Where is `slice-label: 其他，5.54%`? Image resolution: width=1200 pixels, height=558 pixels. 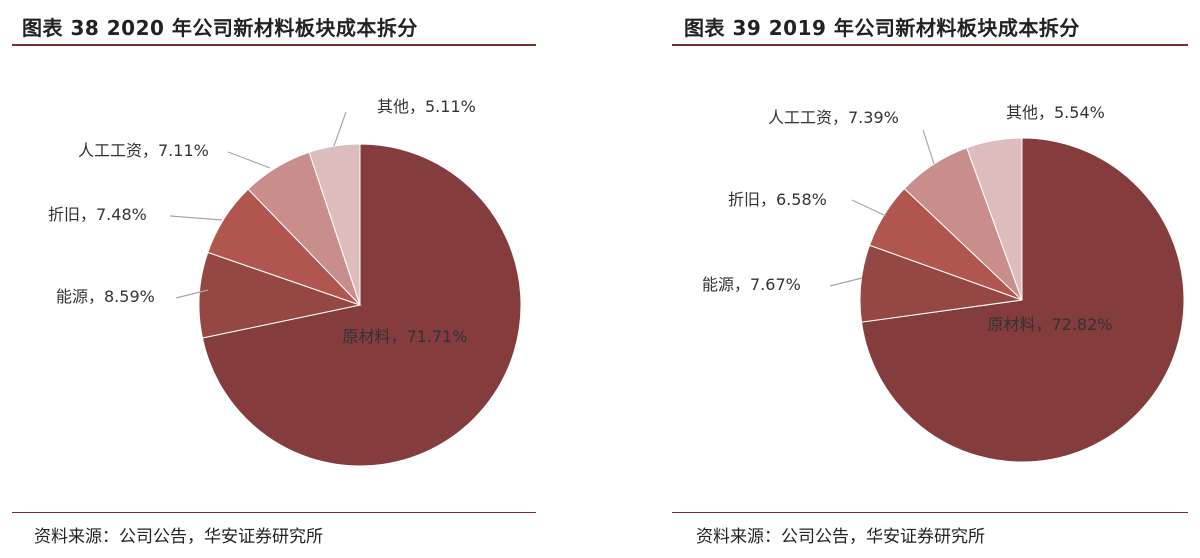
slice-label: 其他，5.54% is located at coordinates (1055, 112).